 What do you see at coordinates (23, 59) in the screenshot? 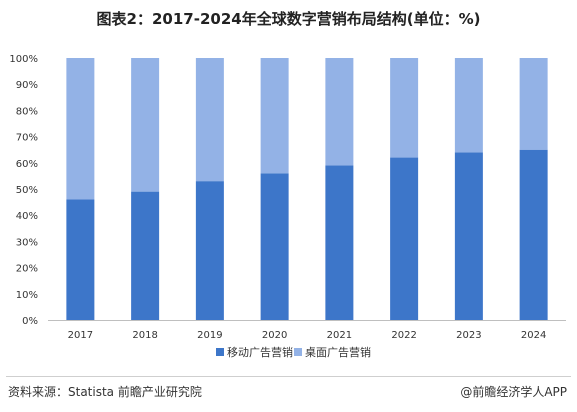
I see `y-tick-label: 100%` at bounding box center [23, 59].